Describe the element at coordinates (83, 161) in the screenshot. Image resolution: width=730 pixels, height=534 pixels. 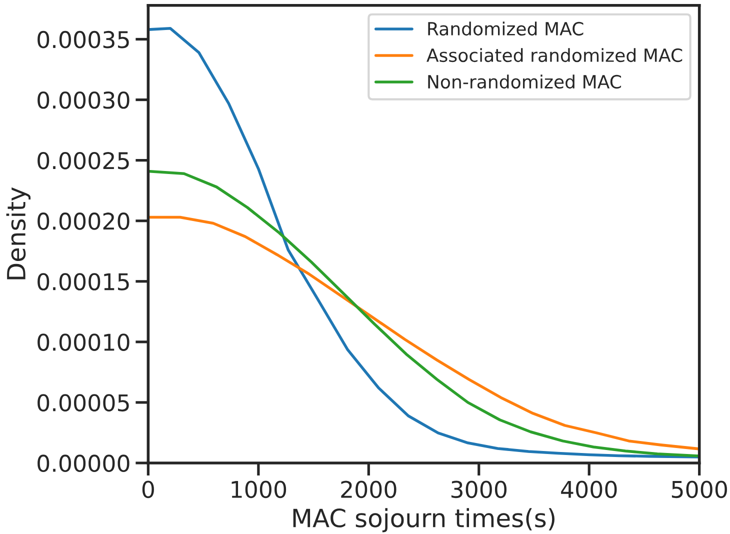
I see `y-tick-label: 0.00025` at that location.